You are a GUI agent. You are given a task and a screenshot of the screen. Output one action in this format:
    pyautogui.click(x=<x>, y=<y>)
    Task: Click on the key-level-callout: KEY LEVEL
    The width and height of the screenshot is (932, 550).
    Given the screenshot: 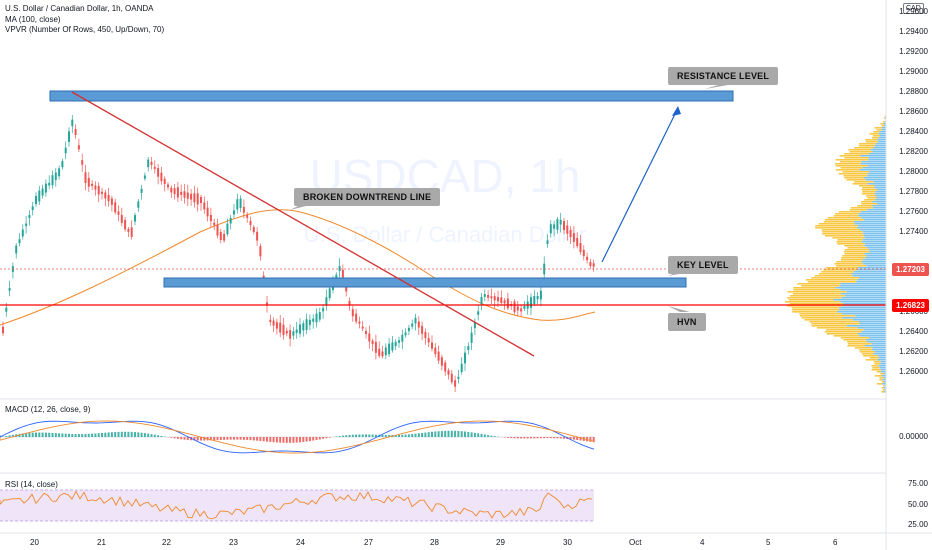 What is the action you would take?
    pyautogui.click(x=703, y=265)
    